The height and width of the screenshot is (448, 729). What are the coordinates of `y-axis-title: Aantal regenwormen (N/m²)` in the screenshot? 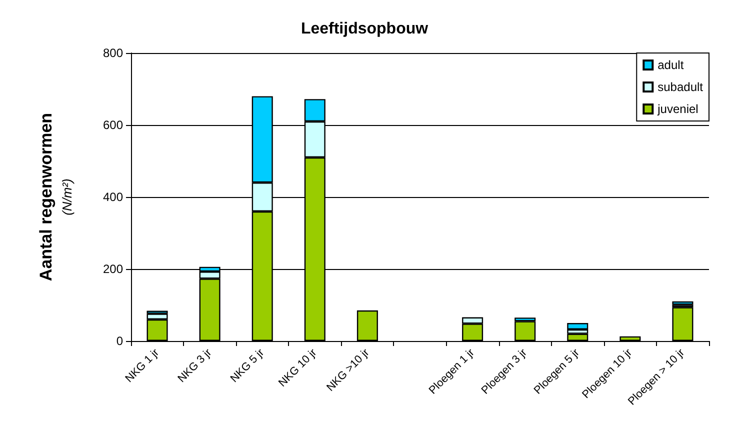 It's located at (55, 197).